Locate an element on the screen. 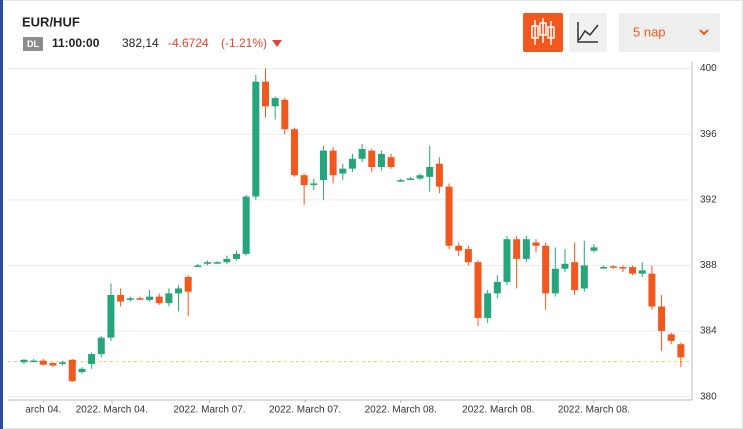  line-button is located at coordinates (588, 32).